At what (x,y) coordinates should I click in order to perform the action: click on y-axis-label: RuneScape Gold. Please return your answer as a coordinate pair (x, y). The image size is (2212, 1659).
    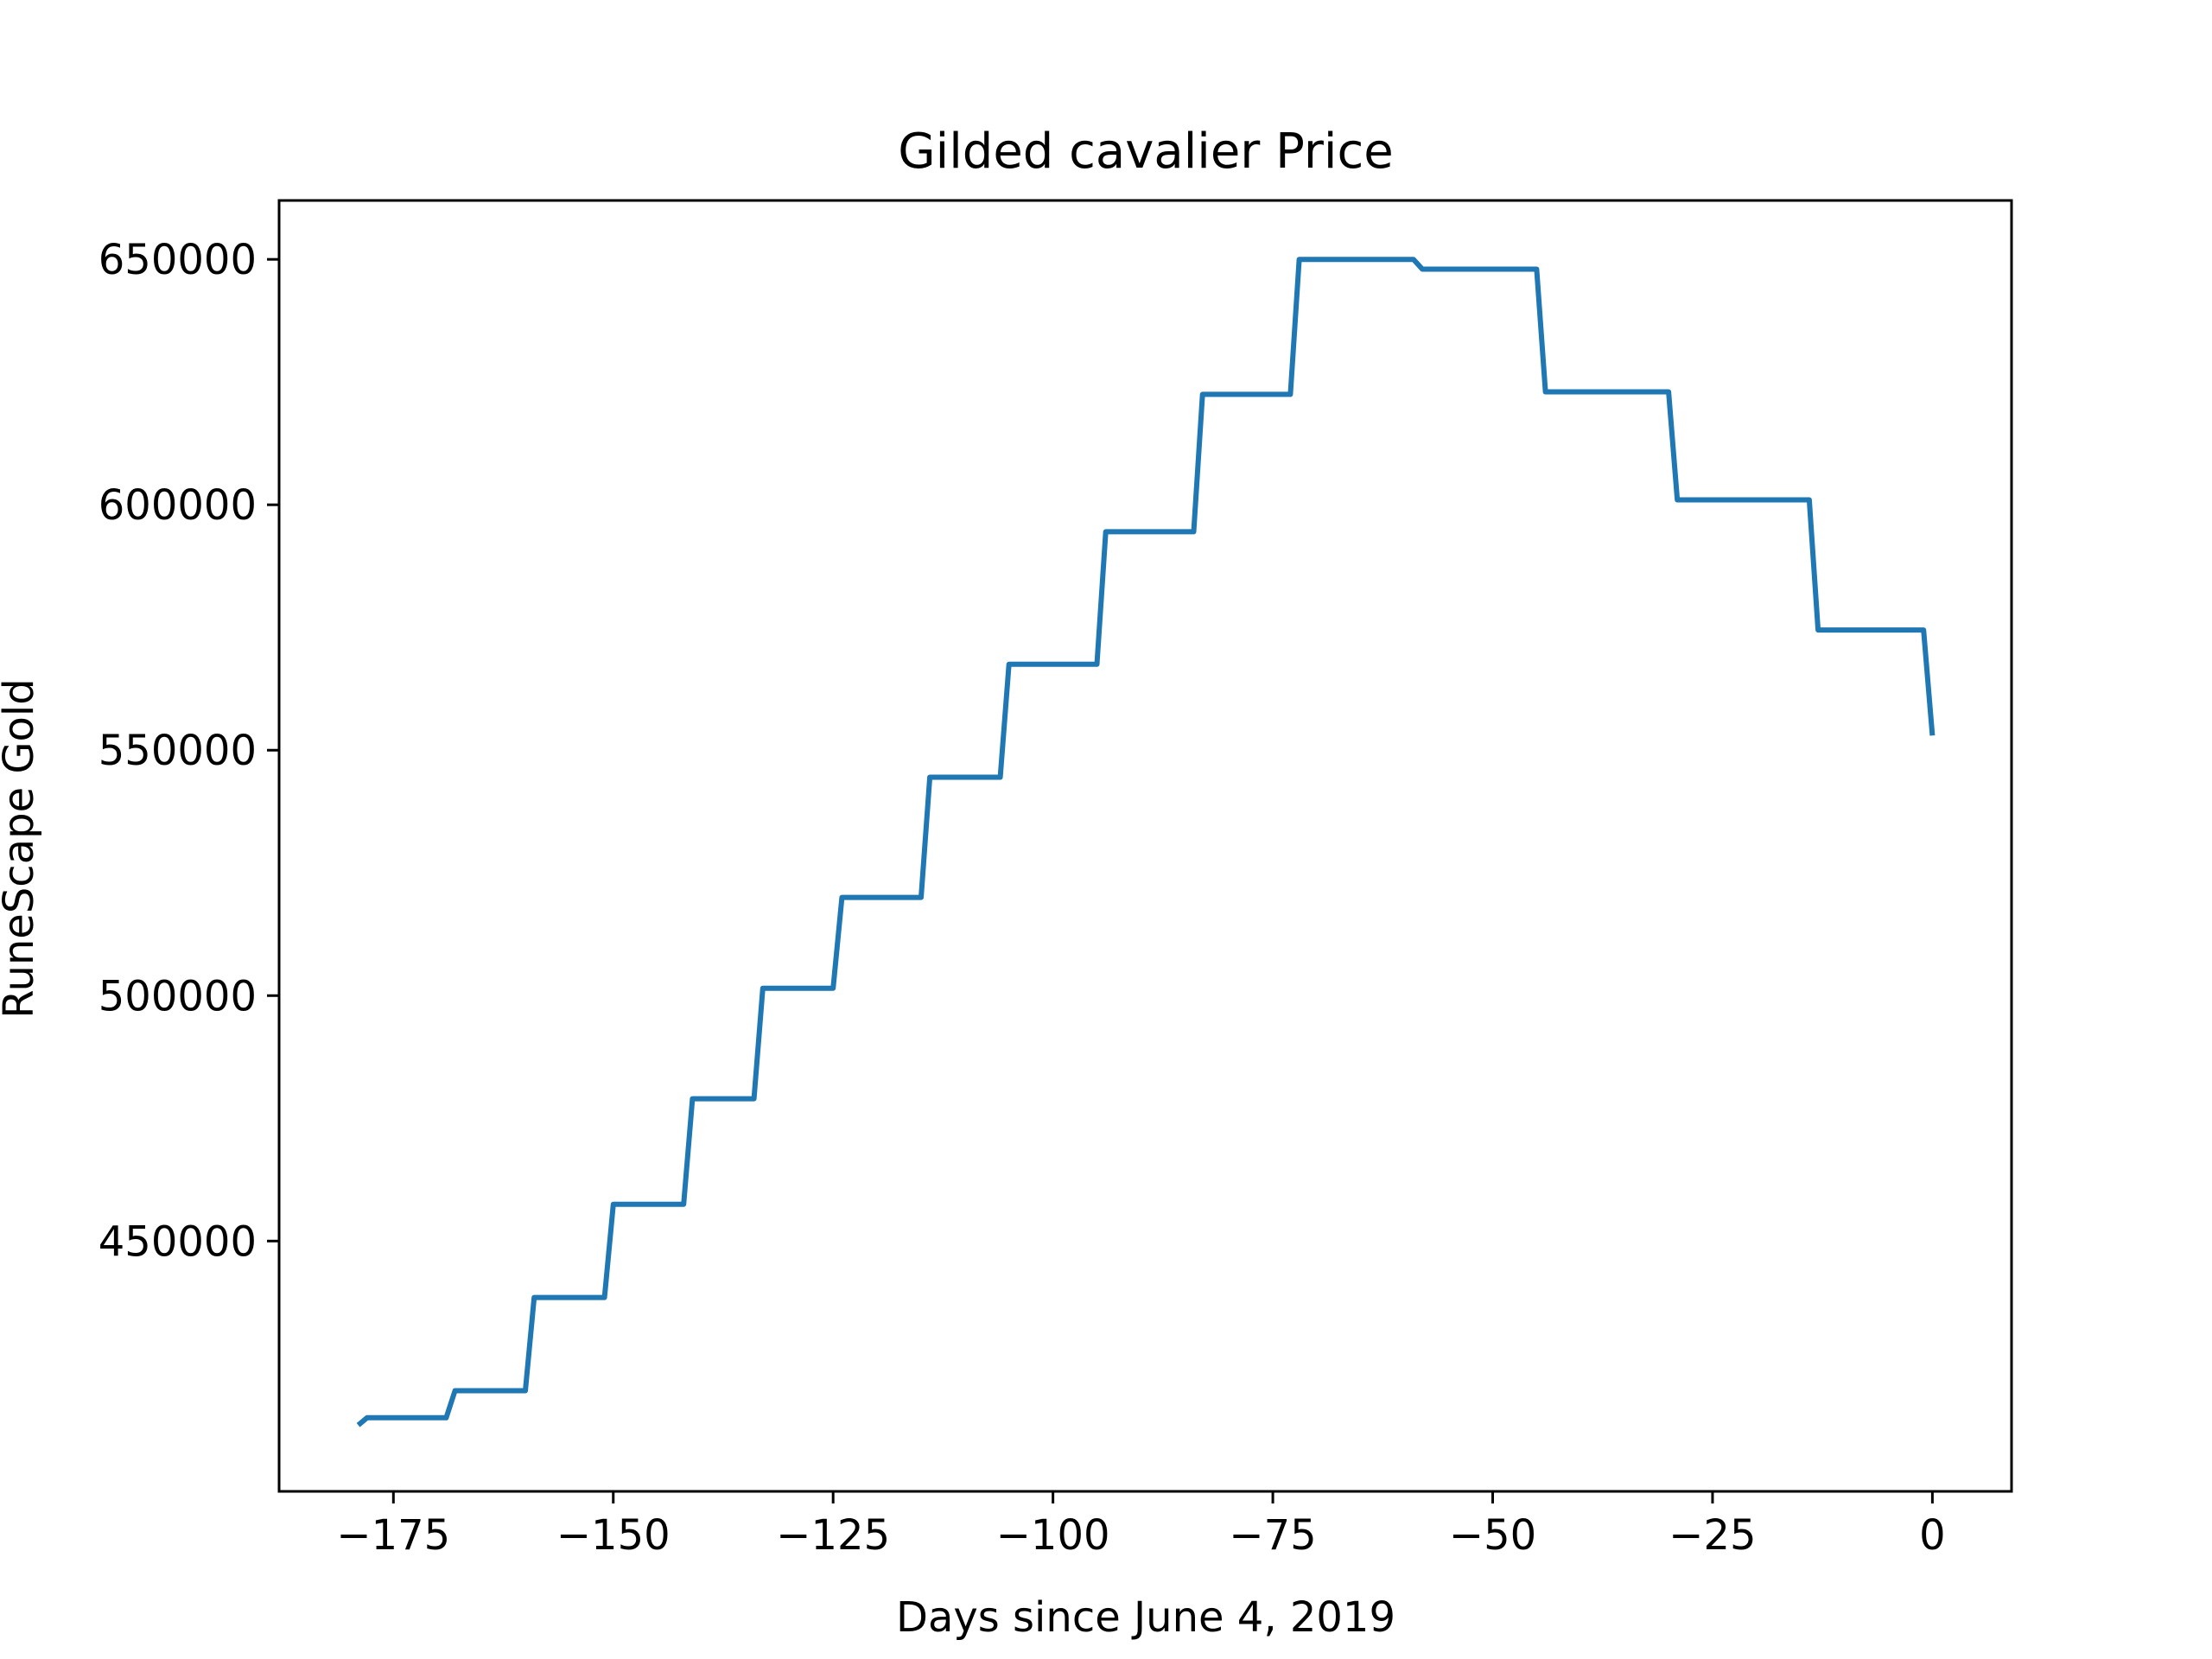
    Looking at the image, I should click on (21, 848).